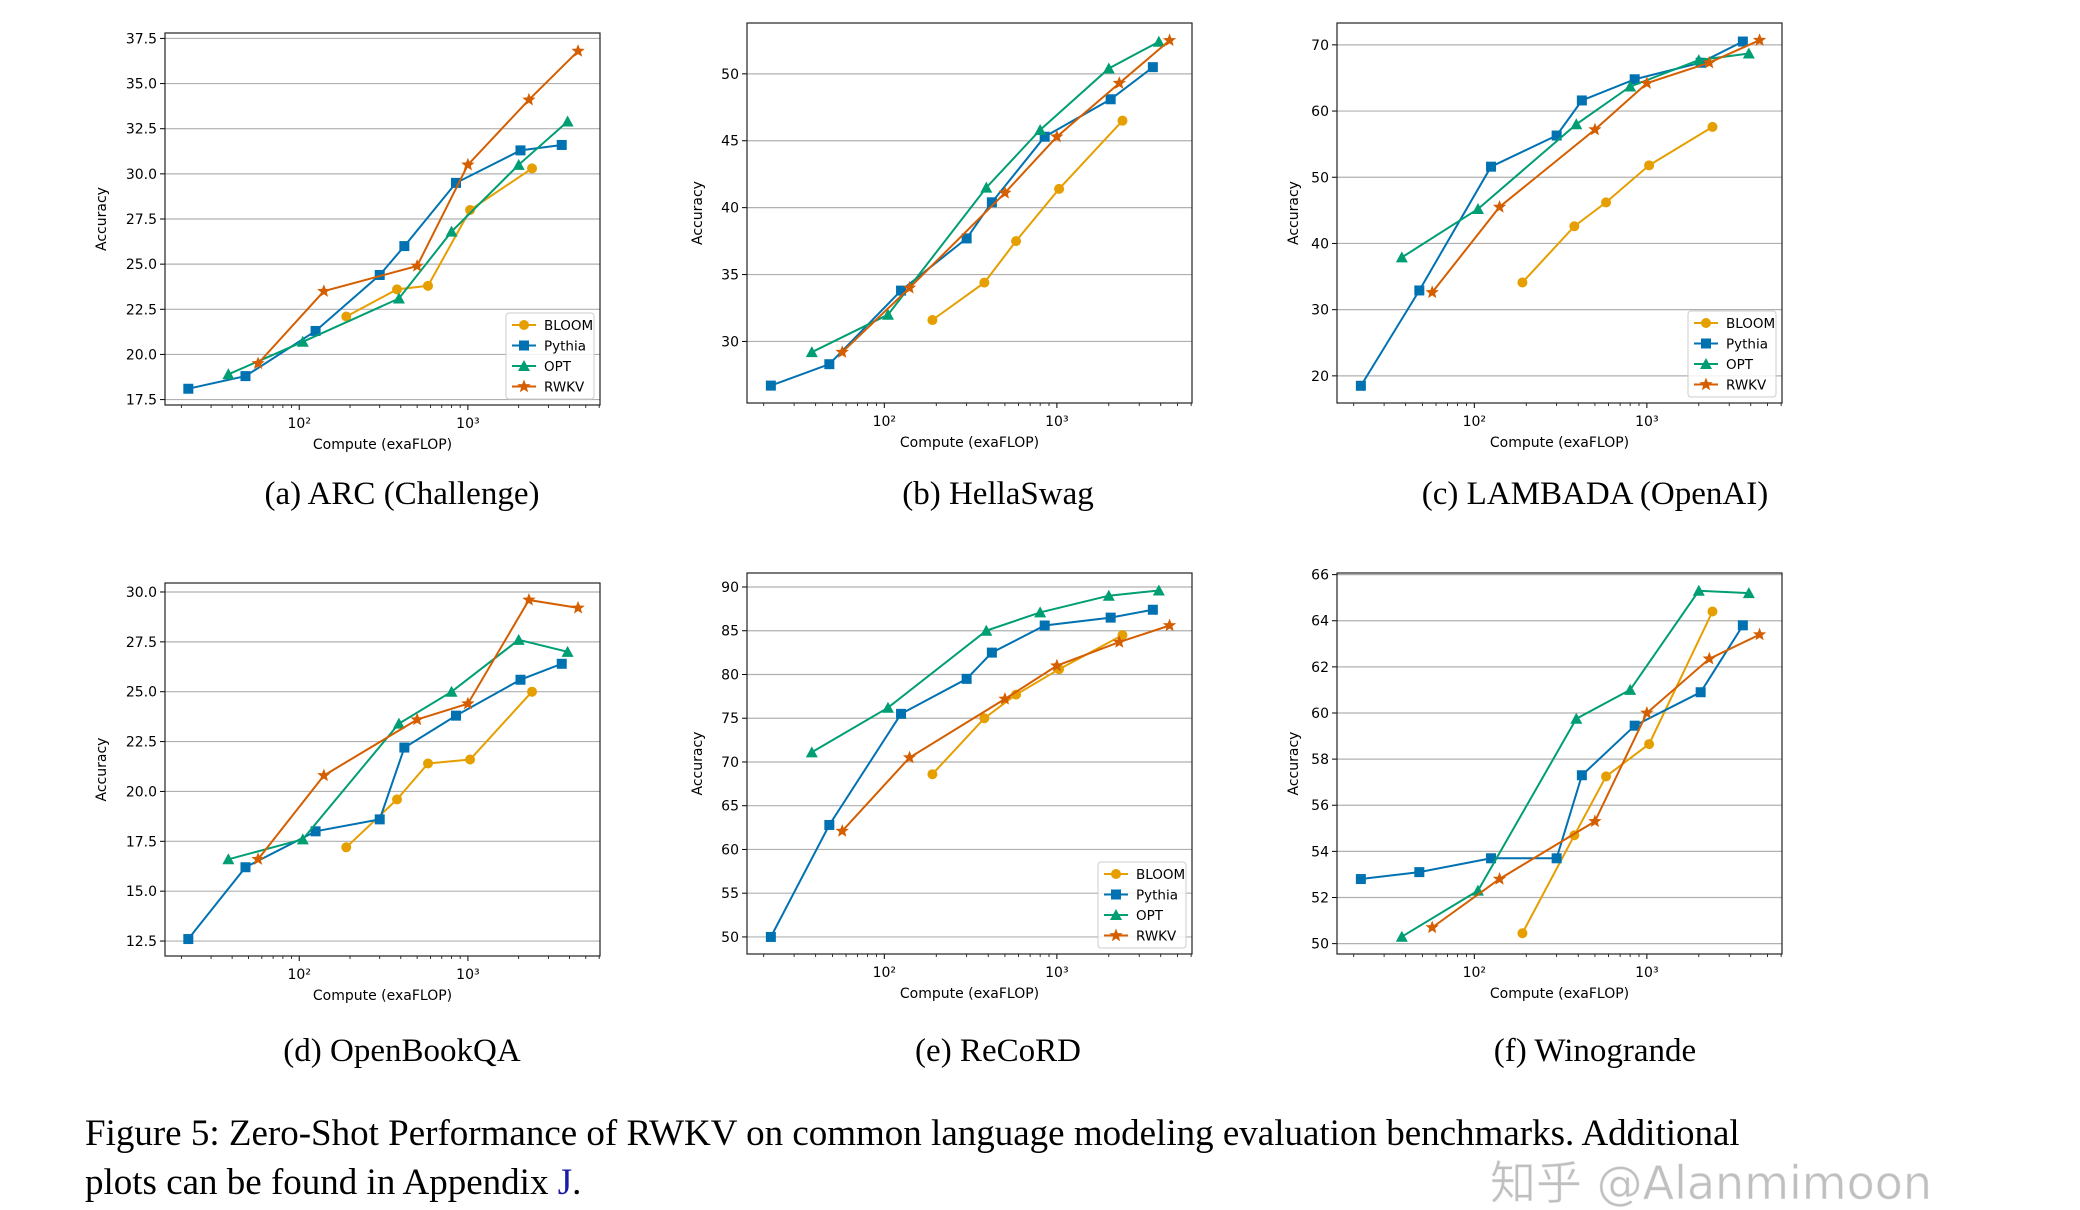 The height and width of the screenshot is (1210, 2080). I want to click on subcaption-a: (a) ARC (Challenge), so click(402, 494).